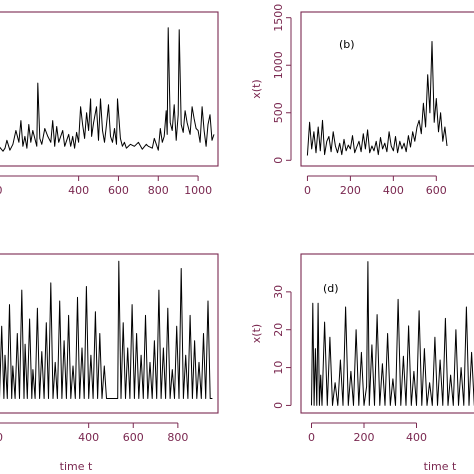 The width and height of the screenshot is (474, 474). I want to click on x-tick-label: 1000, so click(198, 190).